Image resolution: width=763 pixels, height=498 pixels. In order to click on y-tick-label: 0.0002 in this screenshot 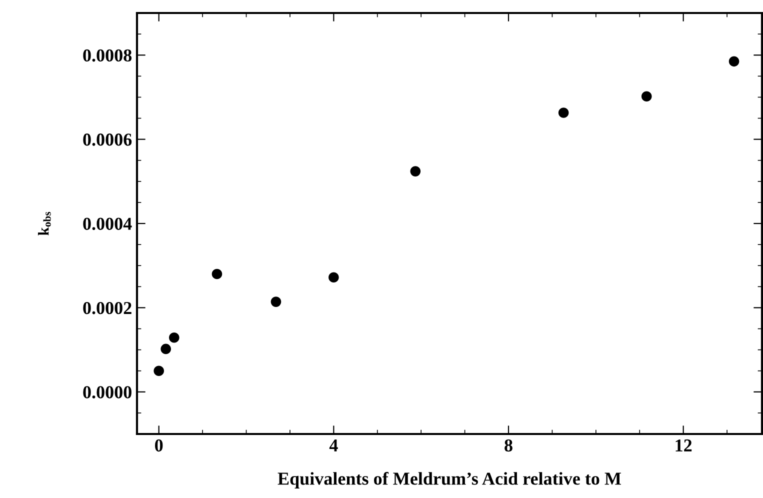, I will do `click(107, 308)`.